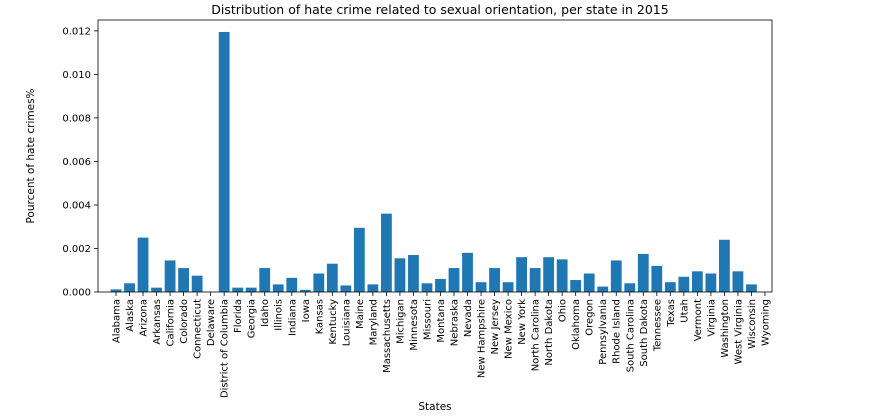 The width and height of the screenshot is (881, 420). I want to click on x-tick-label: Colorado, so click(184, 321).